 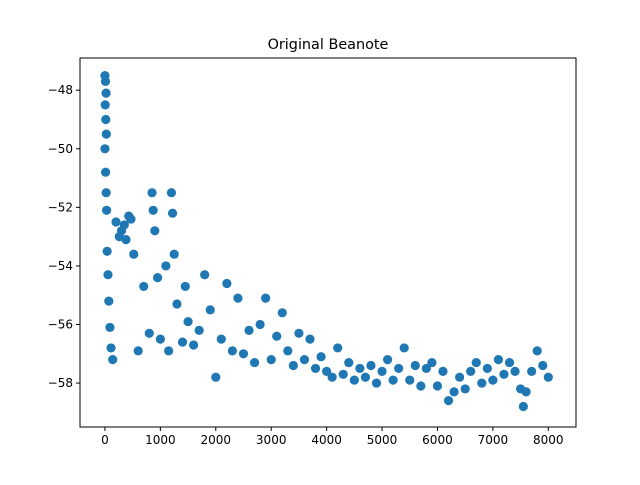 I want to click on x-tick-label: 2000, so click(x=216, y=440).